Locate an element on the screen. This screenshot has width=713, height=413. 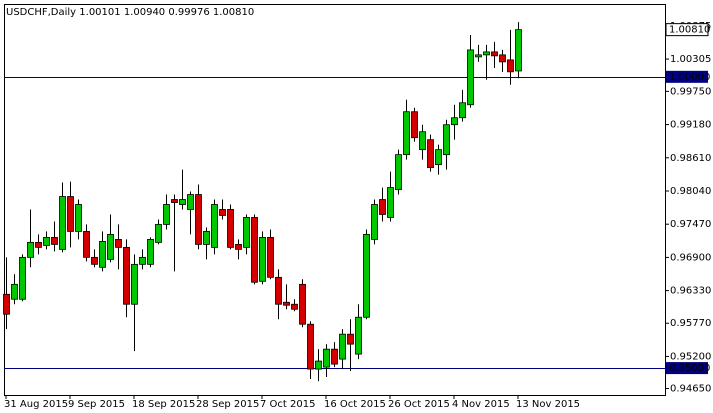
y-tick-label: 0.97470 is located at coordinates (690, 224).